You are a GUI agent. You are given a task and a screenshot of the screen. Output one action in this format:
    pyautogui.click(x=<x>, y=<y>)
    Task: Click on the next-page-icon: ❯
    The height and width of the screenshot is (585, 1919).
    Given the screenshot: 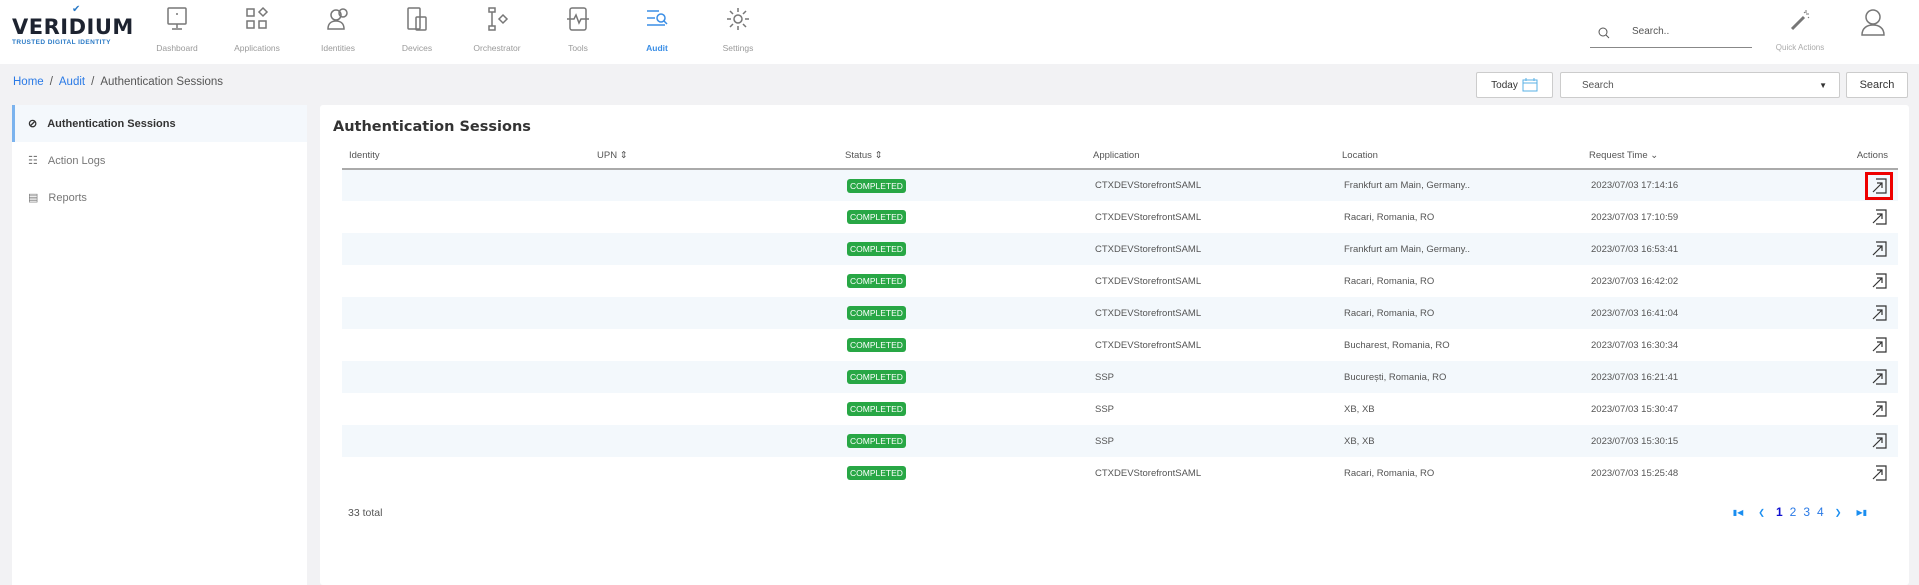 What is the action you would take?
    pyautogui.click(x=1838, y=512)
    